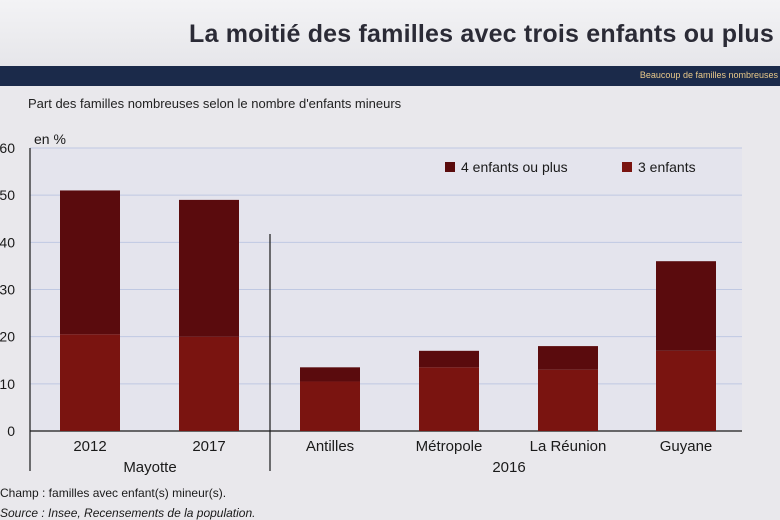 The image size is (780, 520). I want to click on x-tick-label: Antilles, so click(330, 446).